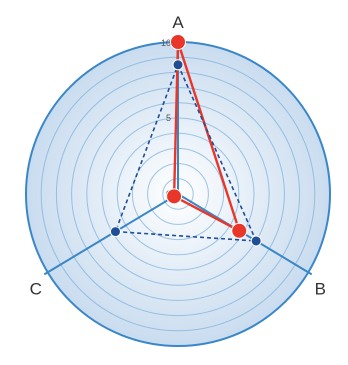  I want to click on series-1-point-a, so click(178, 42).